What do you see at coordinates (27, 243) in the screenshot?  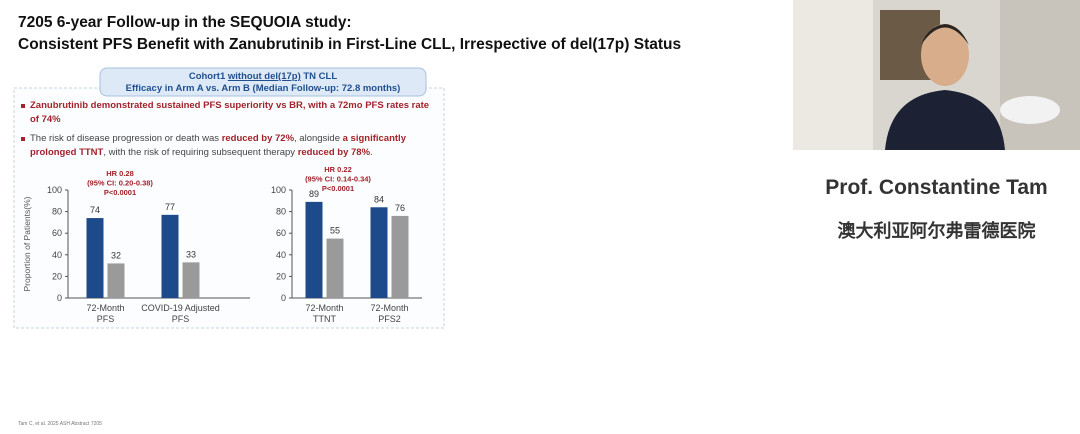 I see `y-axis-label: Proportion of Patients(%)` at bounding box center [27, 243].